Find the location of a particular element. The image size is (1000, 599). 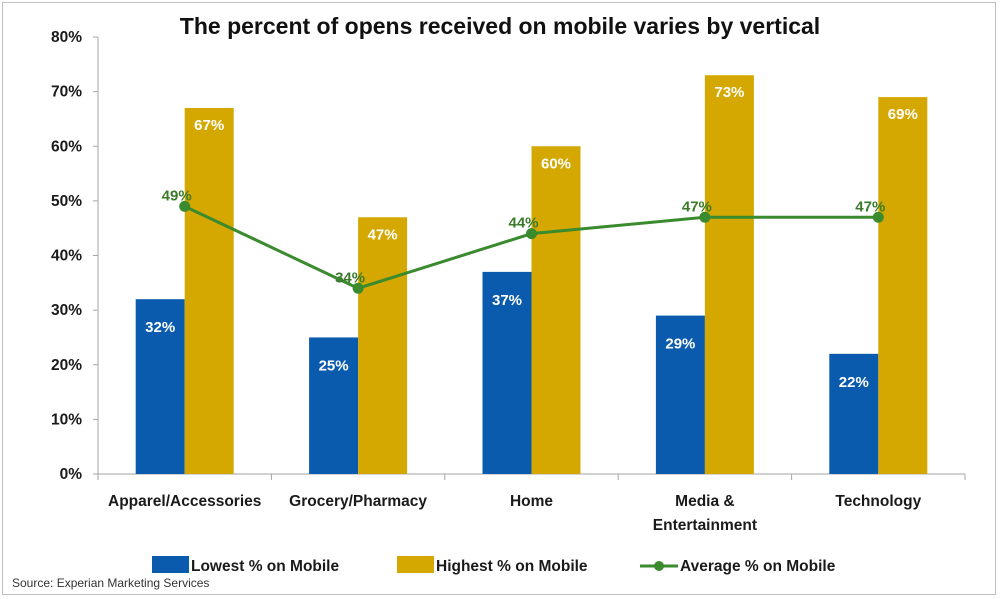

x-tick-label: Home is located at coordinates (531, 501).